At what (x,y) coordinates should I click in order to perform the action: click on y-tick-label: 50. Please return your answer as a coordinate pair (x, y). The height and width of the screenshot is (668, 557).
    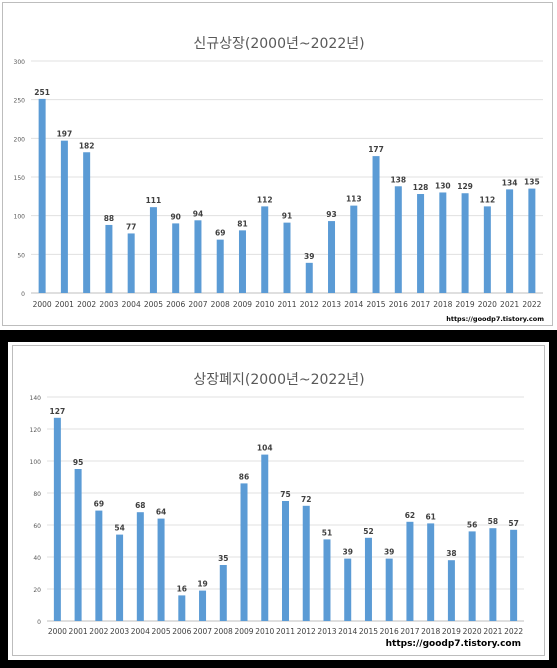
    Looking at the image, I should click on (21, 255).